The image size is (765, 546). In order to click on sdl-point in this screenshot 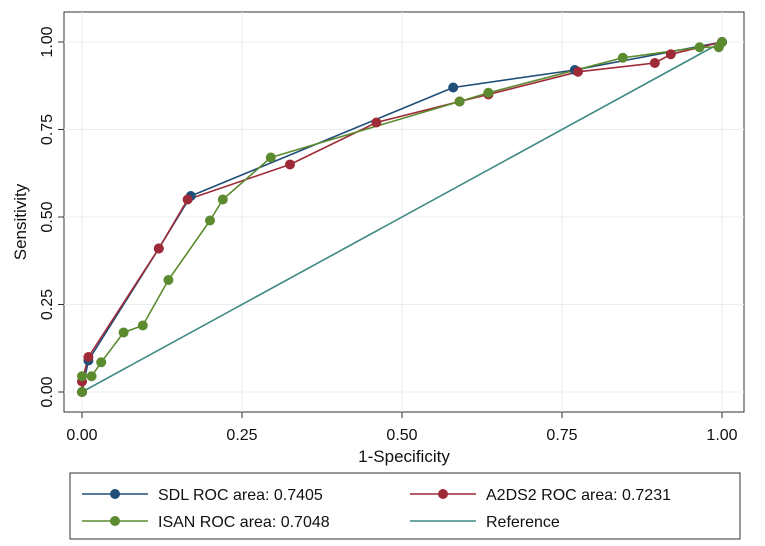, I will do `click(453, 87)`.